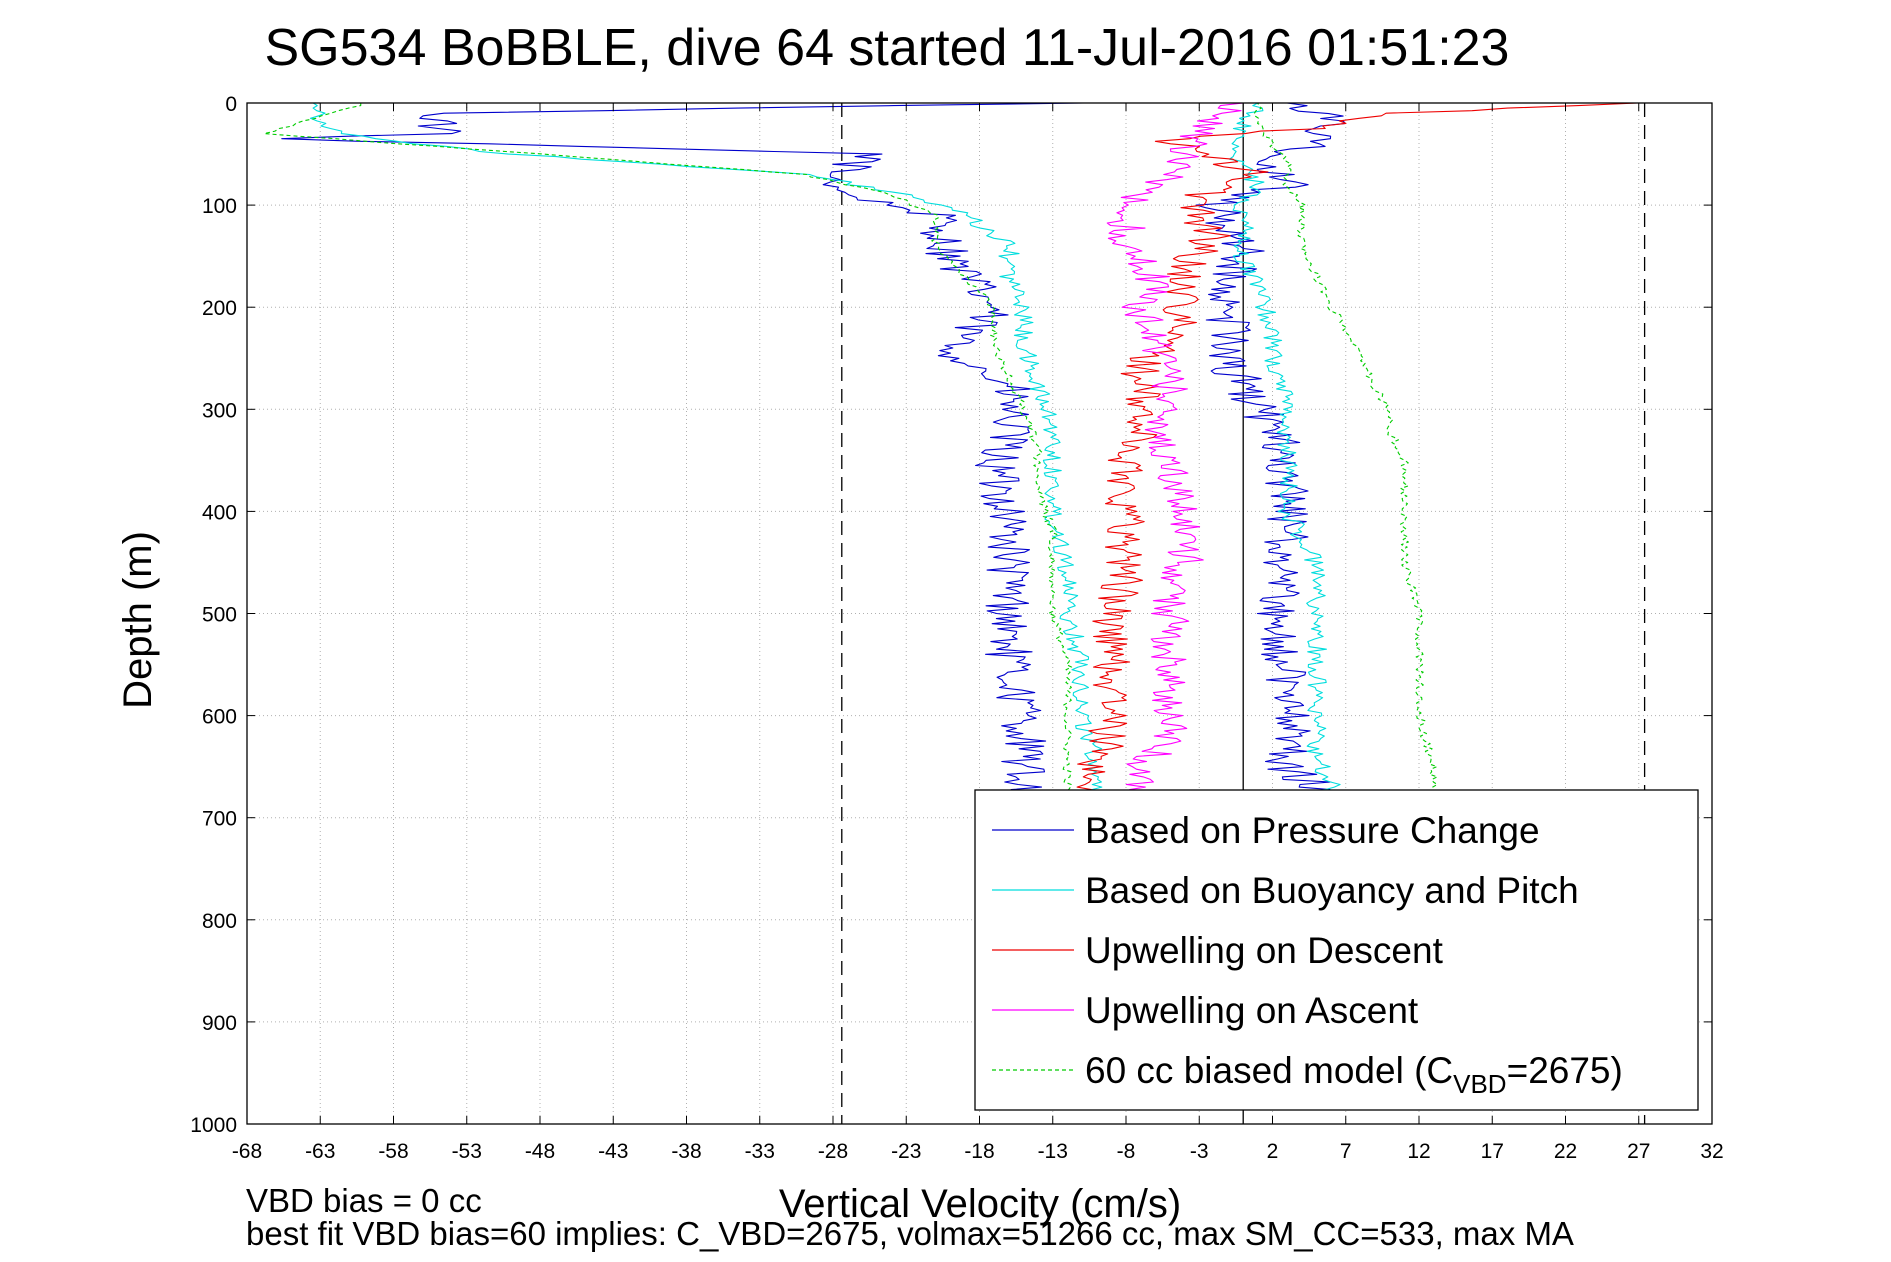 The image size is (1891, 1262). What do you see at coordinates (219, 410) in the screenshot?
I see `y-tick-label: 300` at bounding box center [219, 410].